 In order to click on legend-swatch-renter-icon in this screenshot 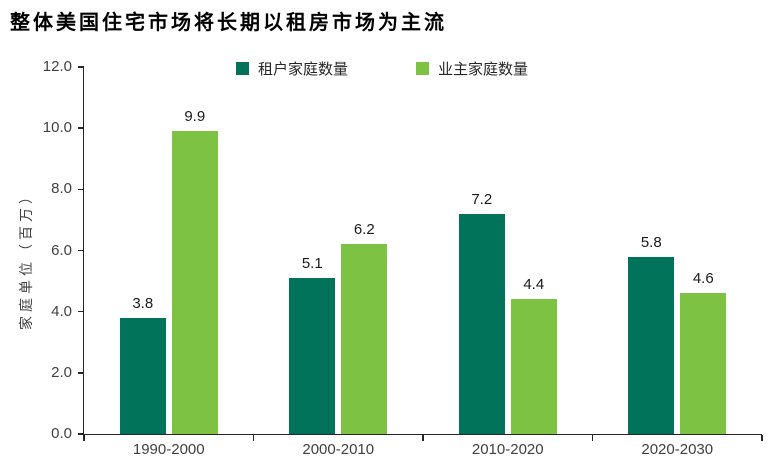, I will do `click(242, 68)`.